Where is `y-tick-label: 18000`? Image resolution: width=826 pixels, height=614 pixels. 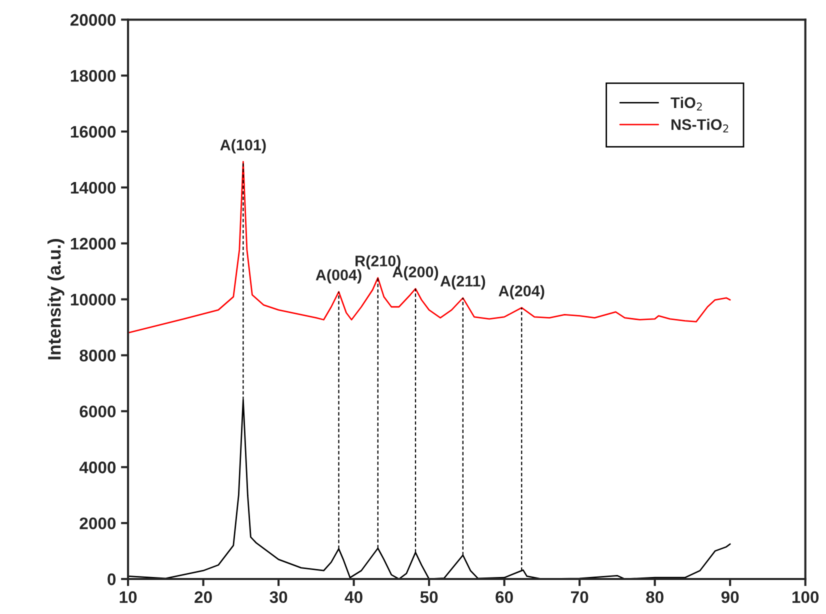
y-tick-label: 18000 is located at coordinates (93, 76).